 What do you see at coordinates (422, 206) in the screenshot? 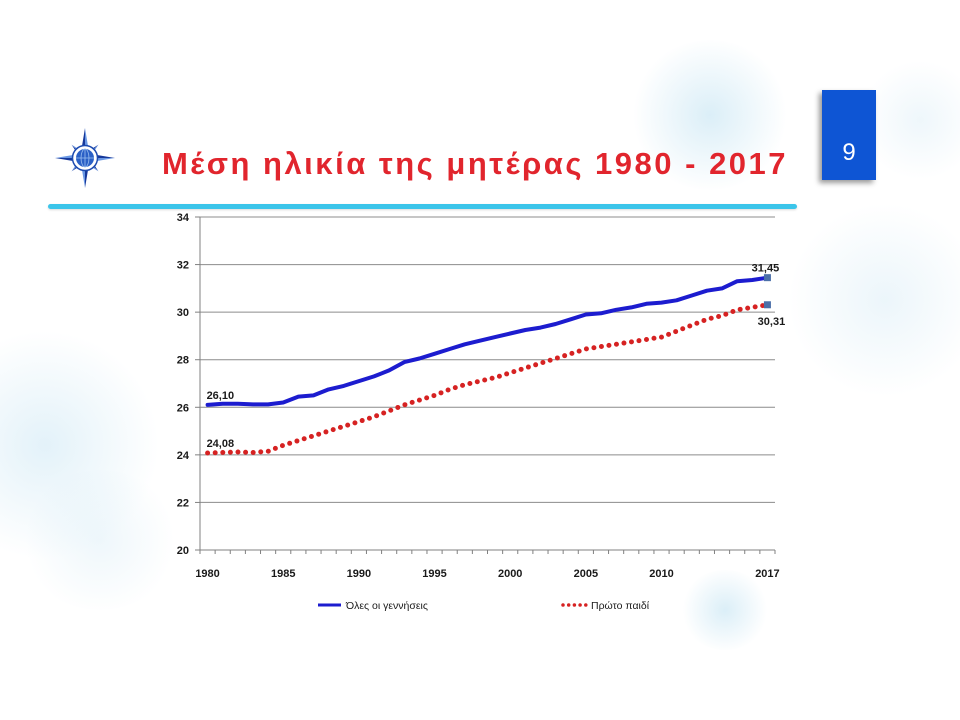
I see `title-divider` at bounding box center [422, 206].